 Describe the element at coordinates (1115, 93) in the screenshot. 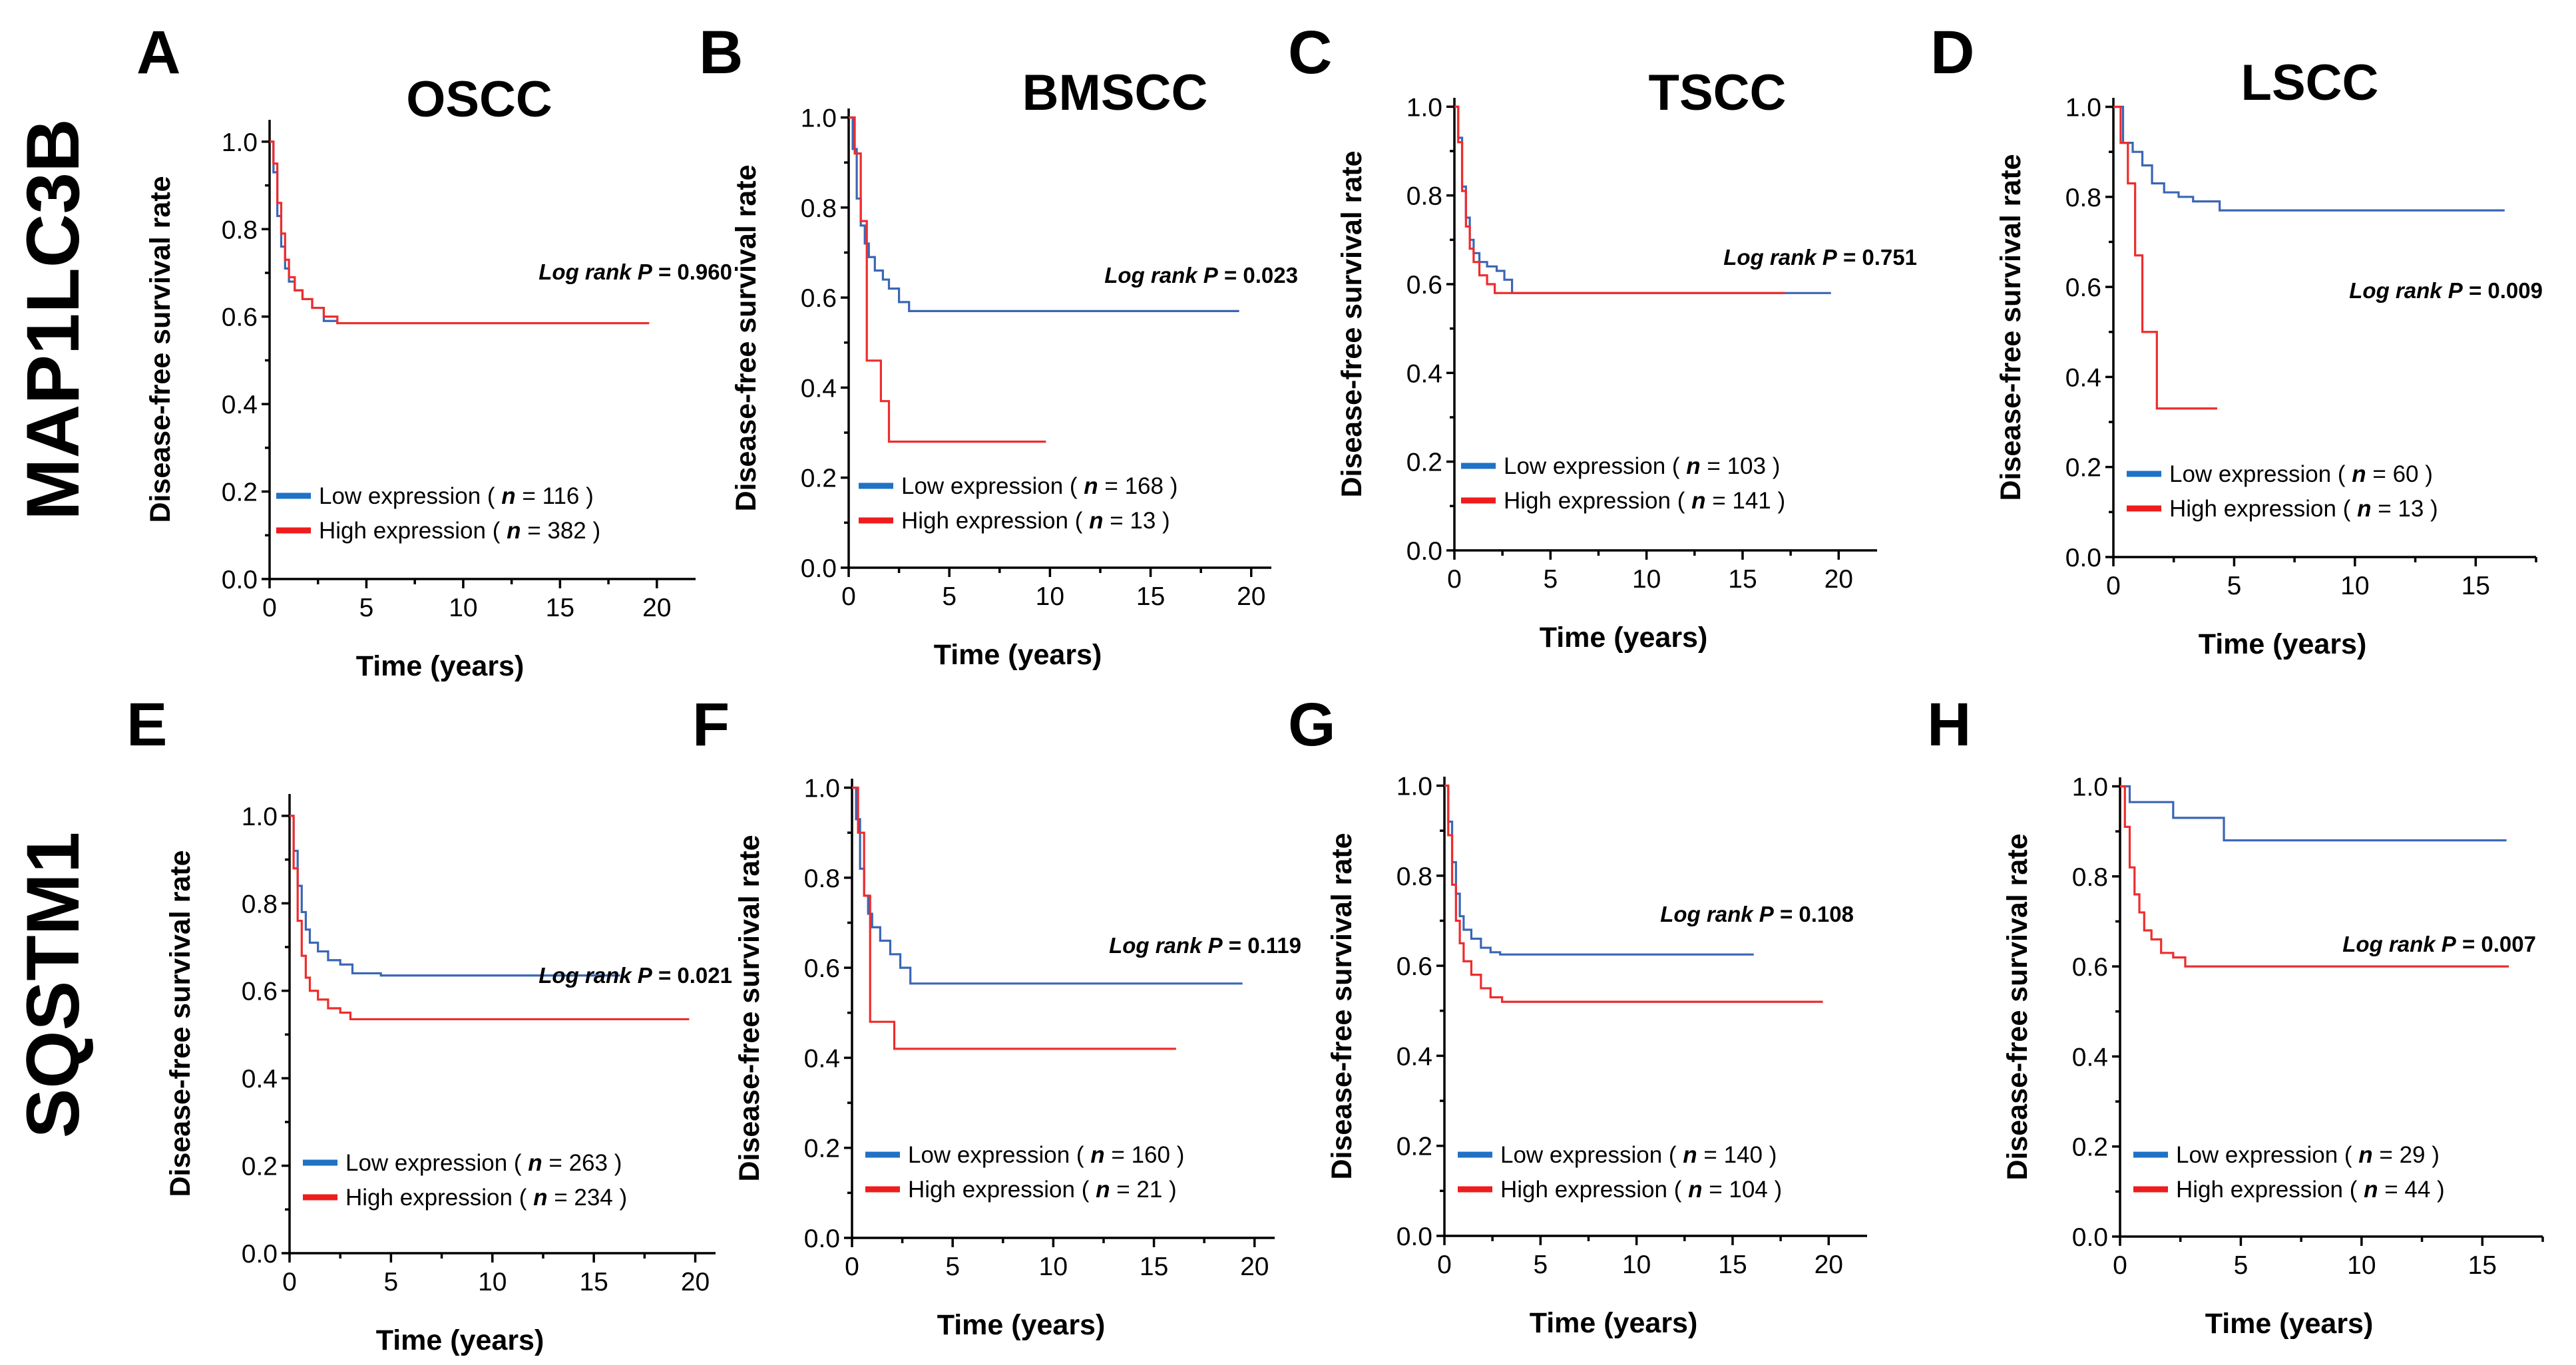

I see `chart-title: BMSCC` at that location.